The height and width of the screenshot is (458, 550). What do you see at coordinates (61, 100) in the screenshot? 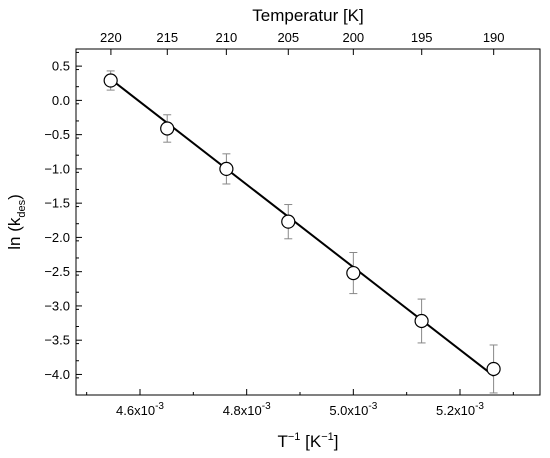
I see `y-tick-label: 0.0` at bounding box center [61, 100].